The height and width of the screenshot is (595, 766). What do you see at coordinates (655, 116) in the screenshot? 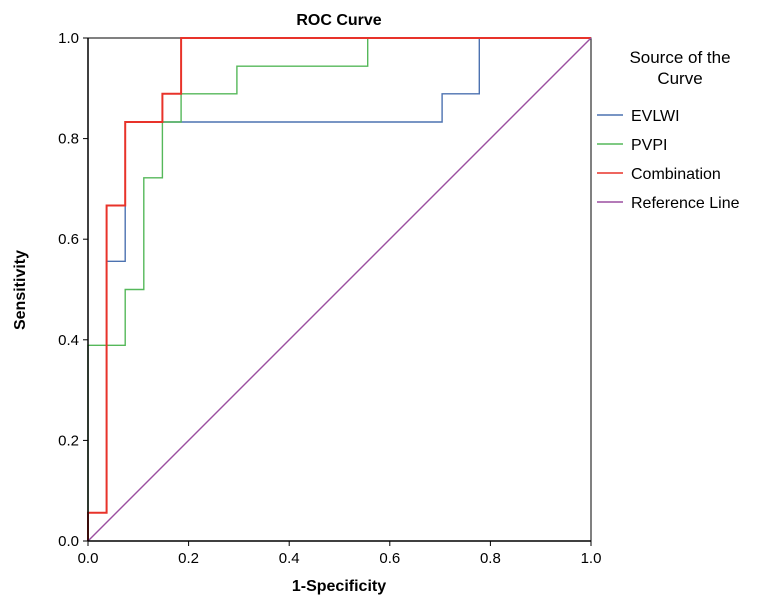
I see `legend-label-evlwi: EVLWI` at bounding box center [655, 116].